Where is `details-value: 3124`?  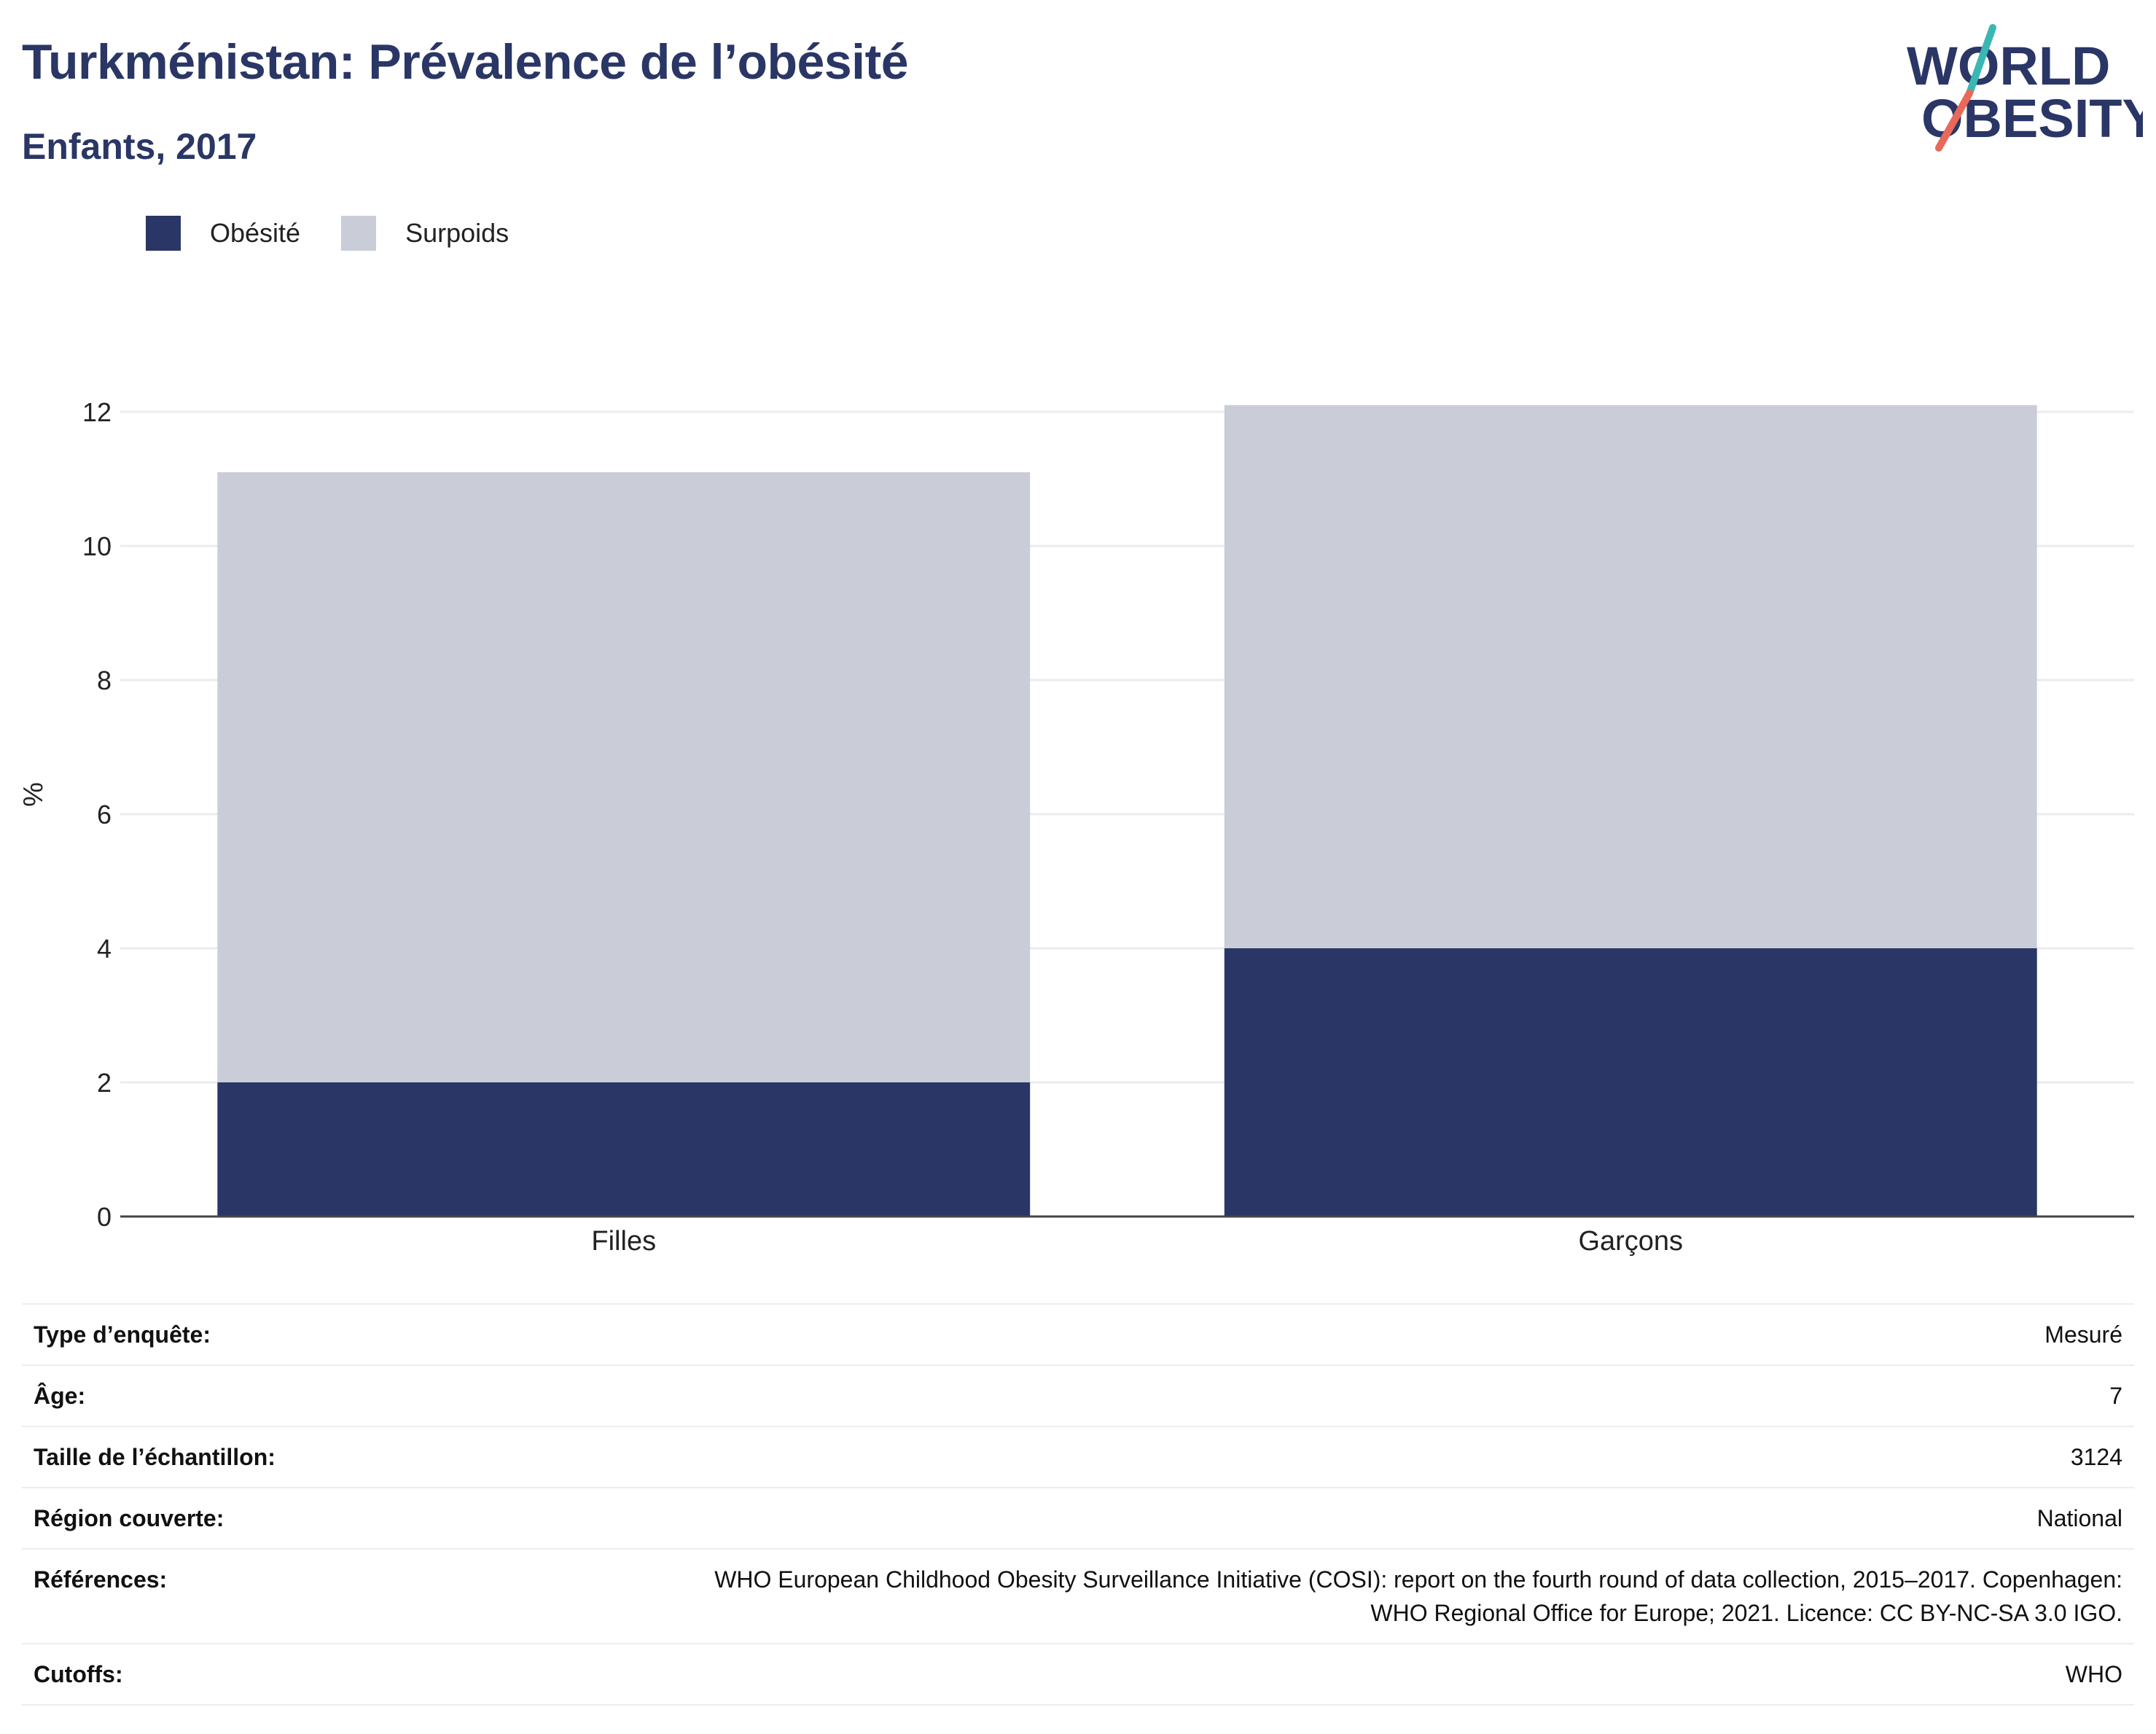 details-value: 3124 is located at coordinates (2096, 1457).